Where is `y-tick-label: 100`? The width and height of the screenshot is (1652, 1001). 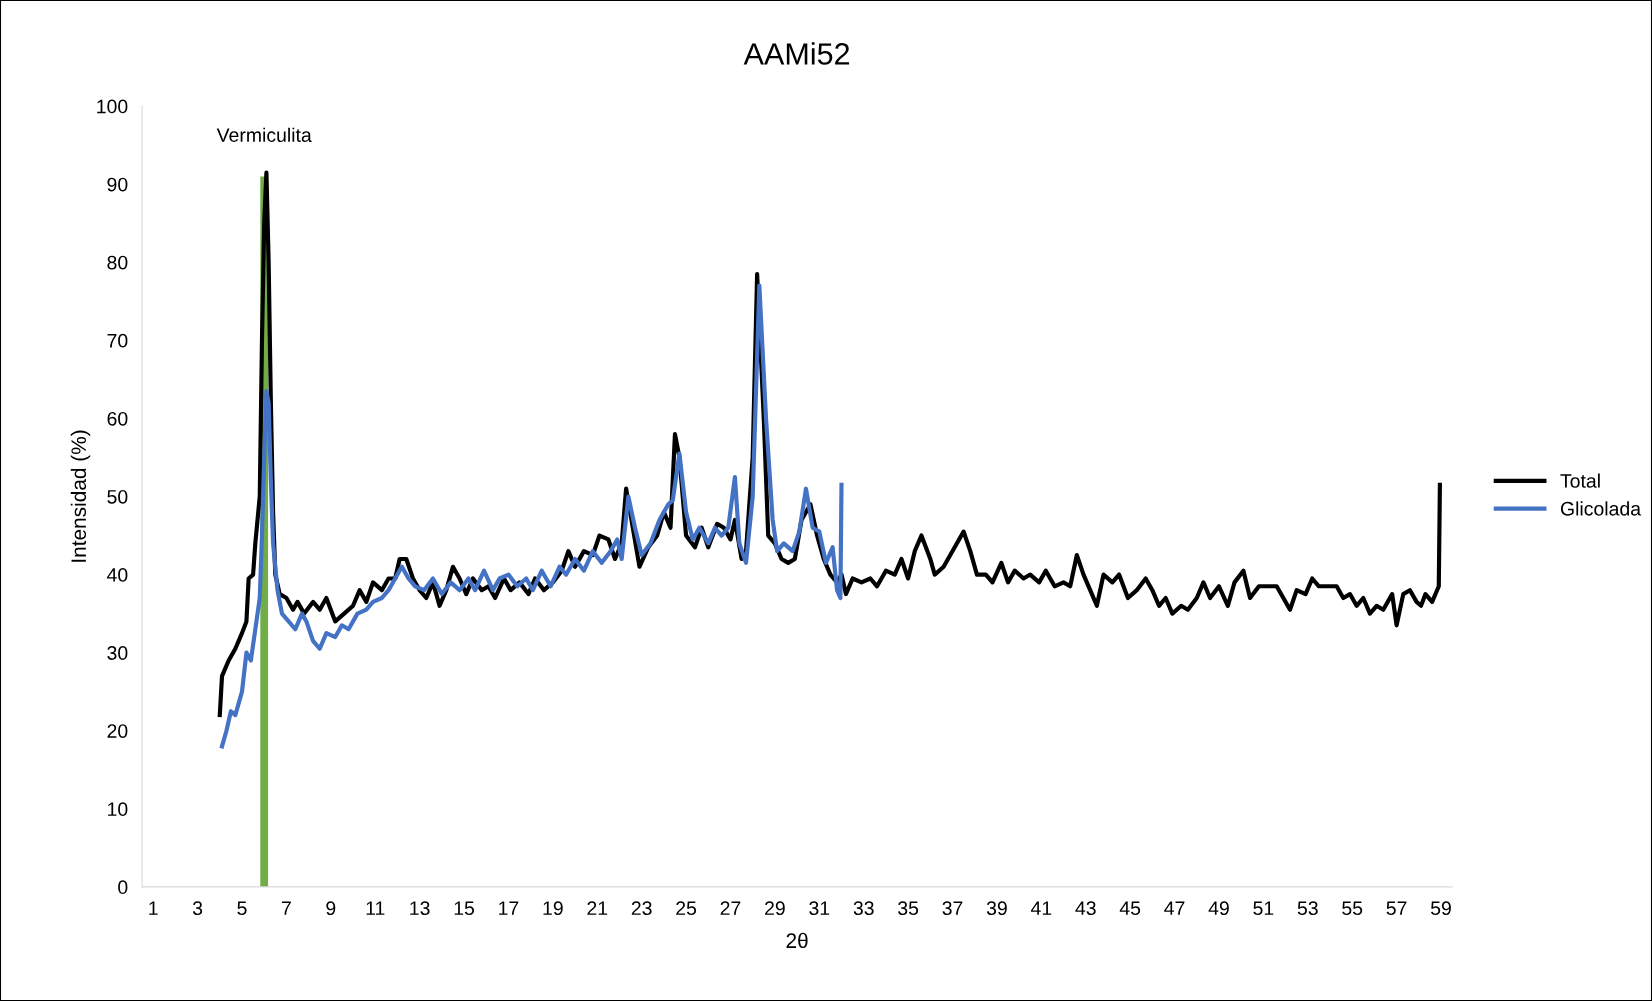
y-tick-label: 100 is located at coordinates (112, 106).